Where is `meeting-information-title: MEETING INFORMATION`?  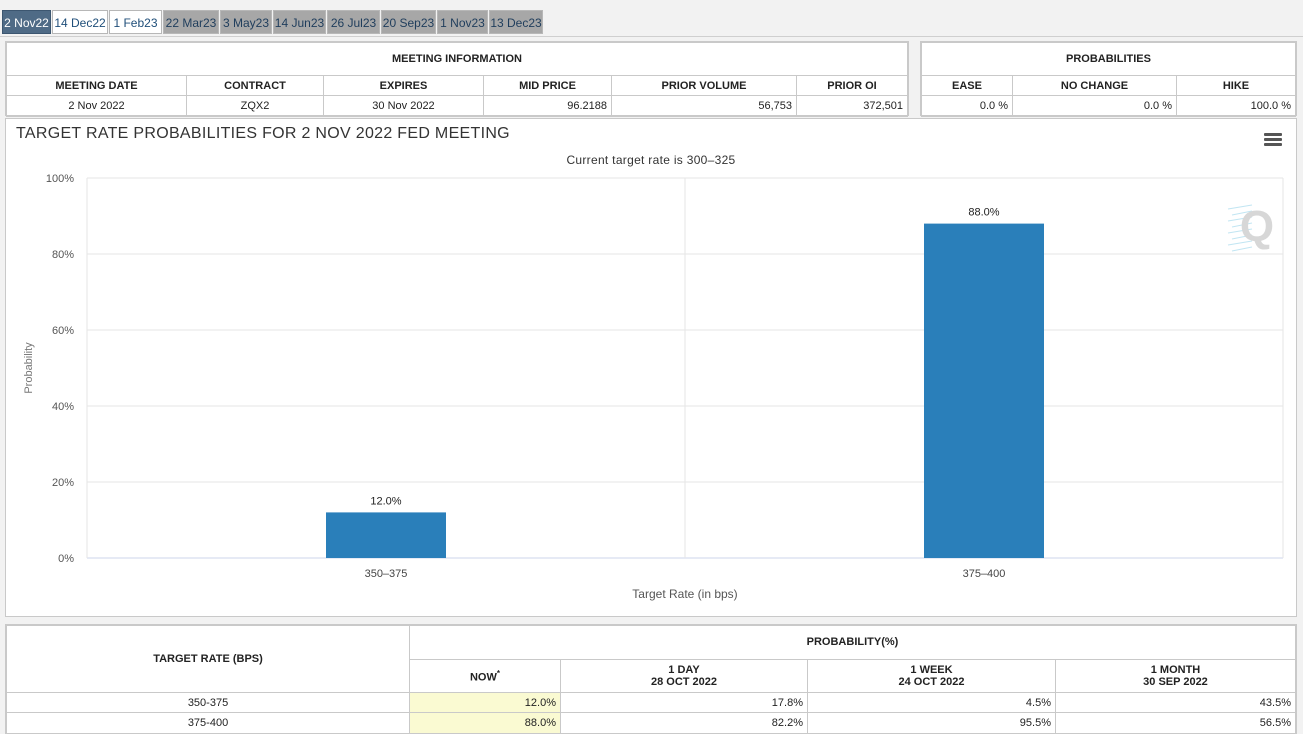 meeting-information-title: MEETING INFORMATION is located at coordinates (457, 59).